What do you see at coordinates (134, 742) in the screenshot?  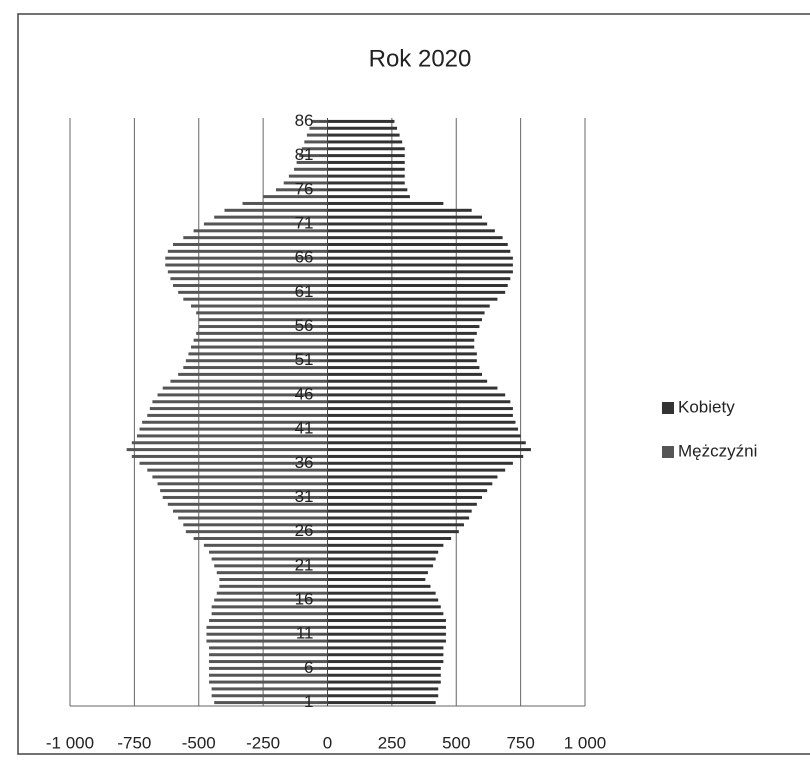 I see `x-tick-label: -750` at bounding box center [134, 742].